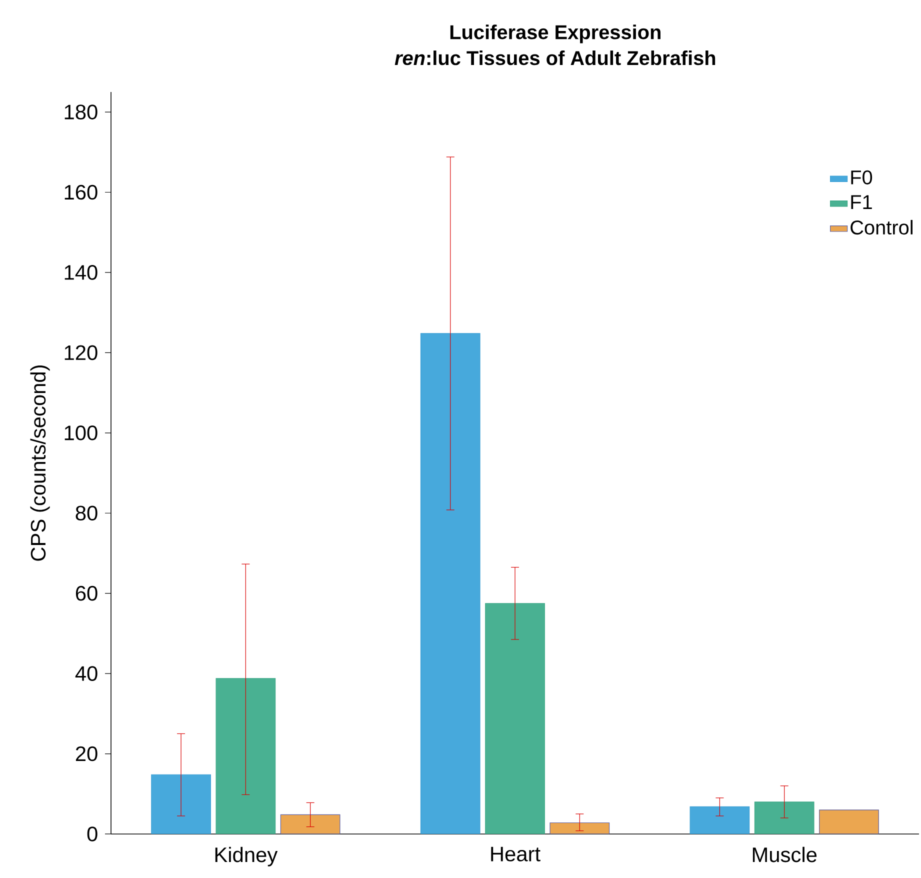 The height and width of the screenshot is (878, 921). What do you see at coordinates (92, 834) in the screenshot?
I see `y-tick-label: 0` at bounding box center [92, 834].